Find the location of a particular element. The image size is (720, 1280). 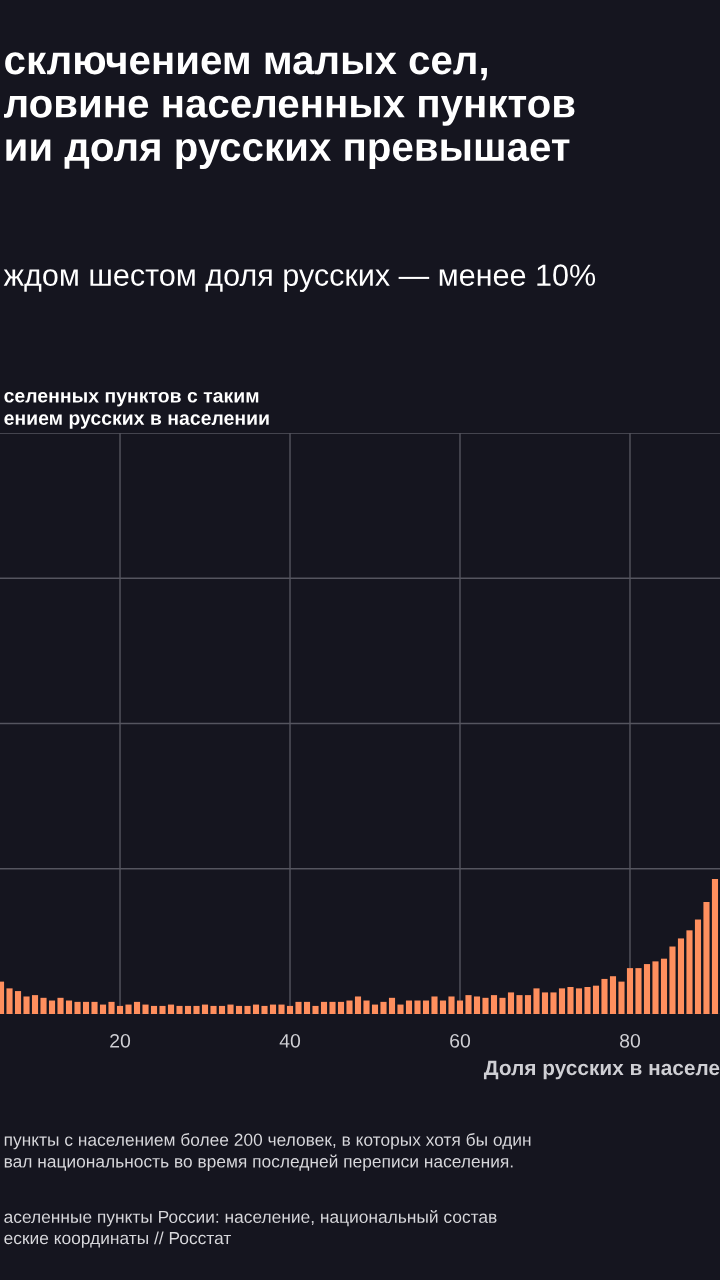

x-tick-label: 40 is located at coordinates (290, 1040).